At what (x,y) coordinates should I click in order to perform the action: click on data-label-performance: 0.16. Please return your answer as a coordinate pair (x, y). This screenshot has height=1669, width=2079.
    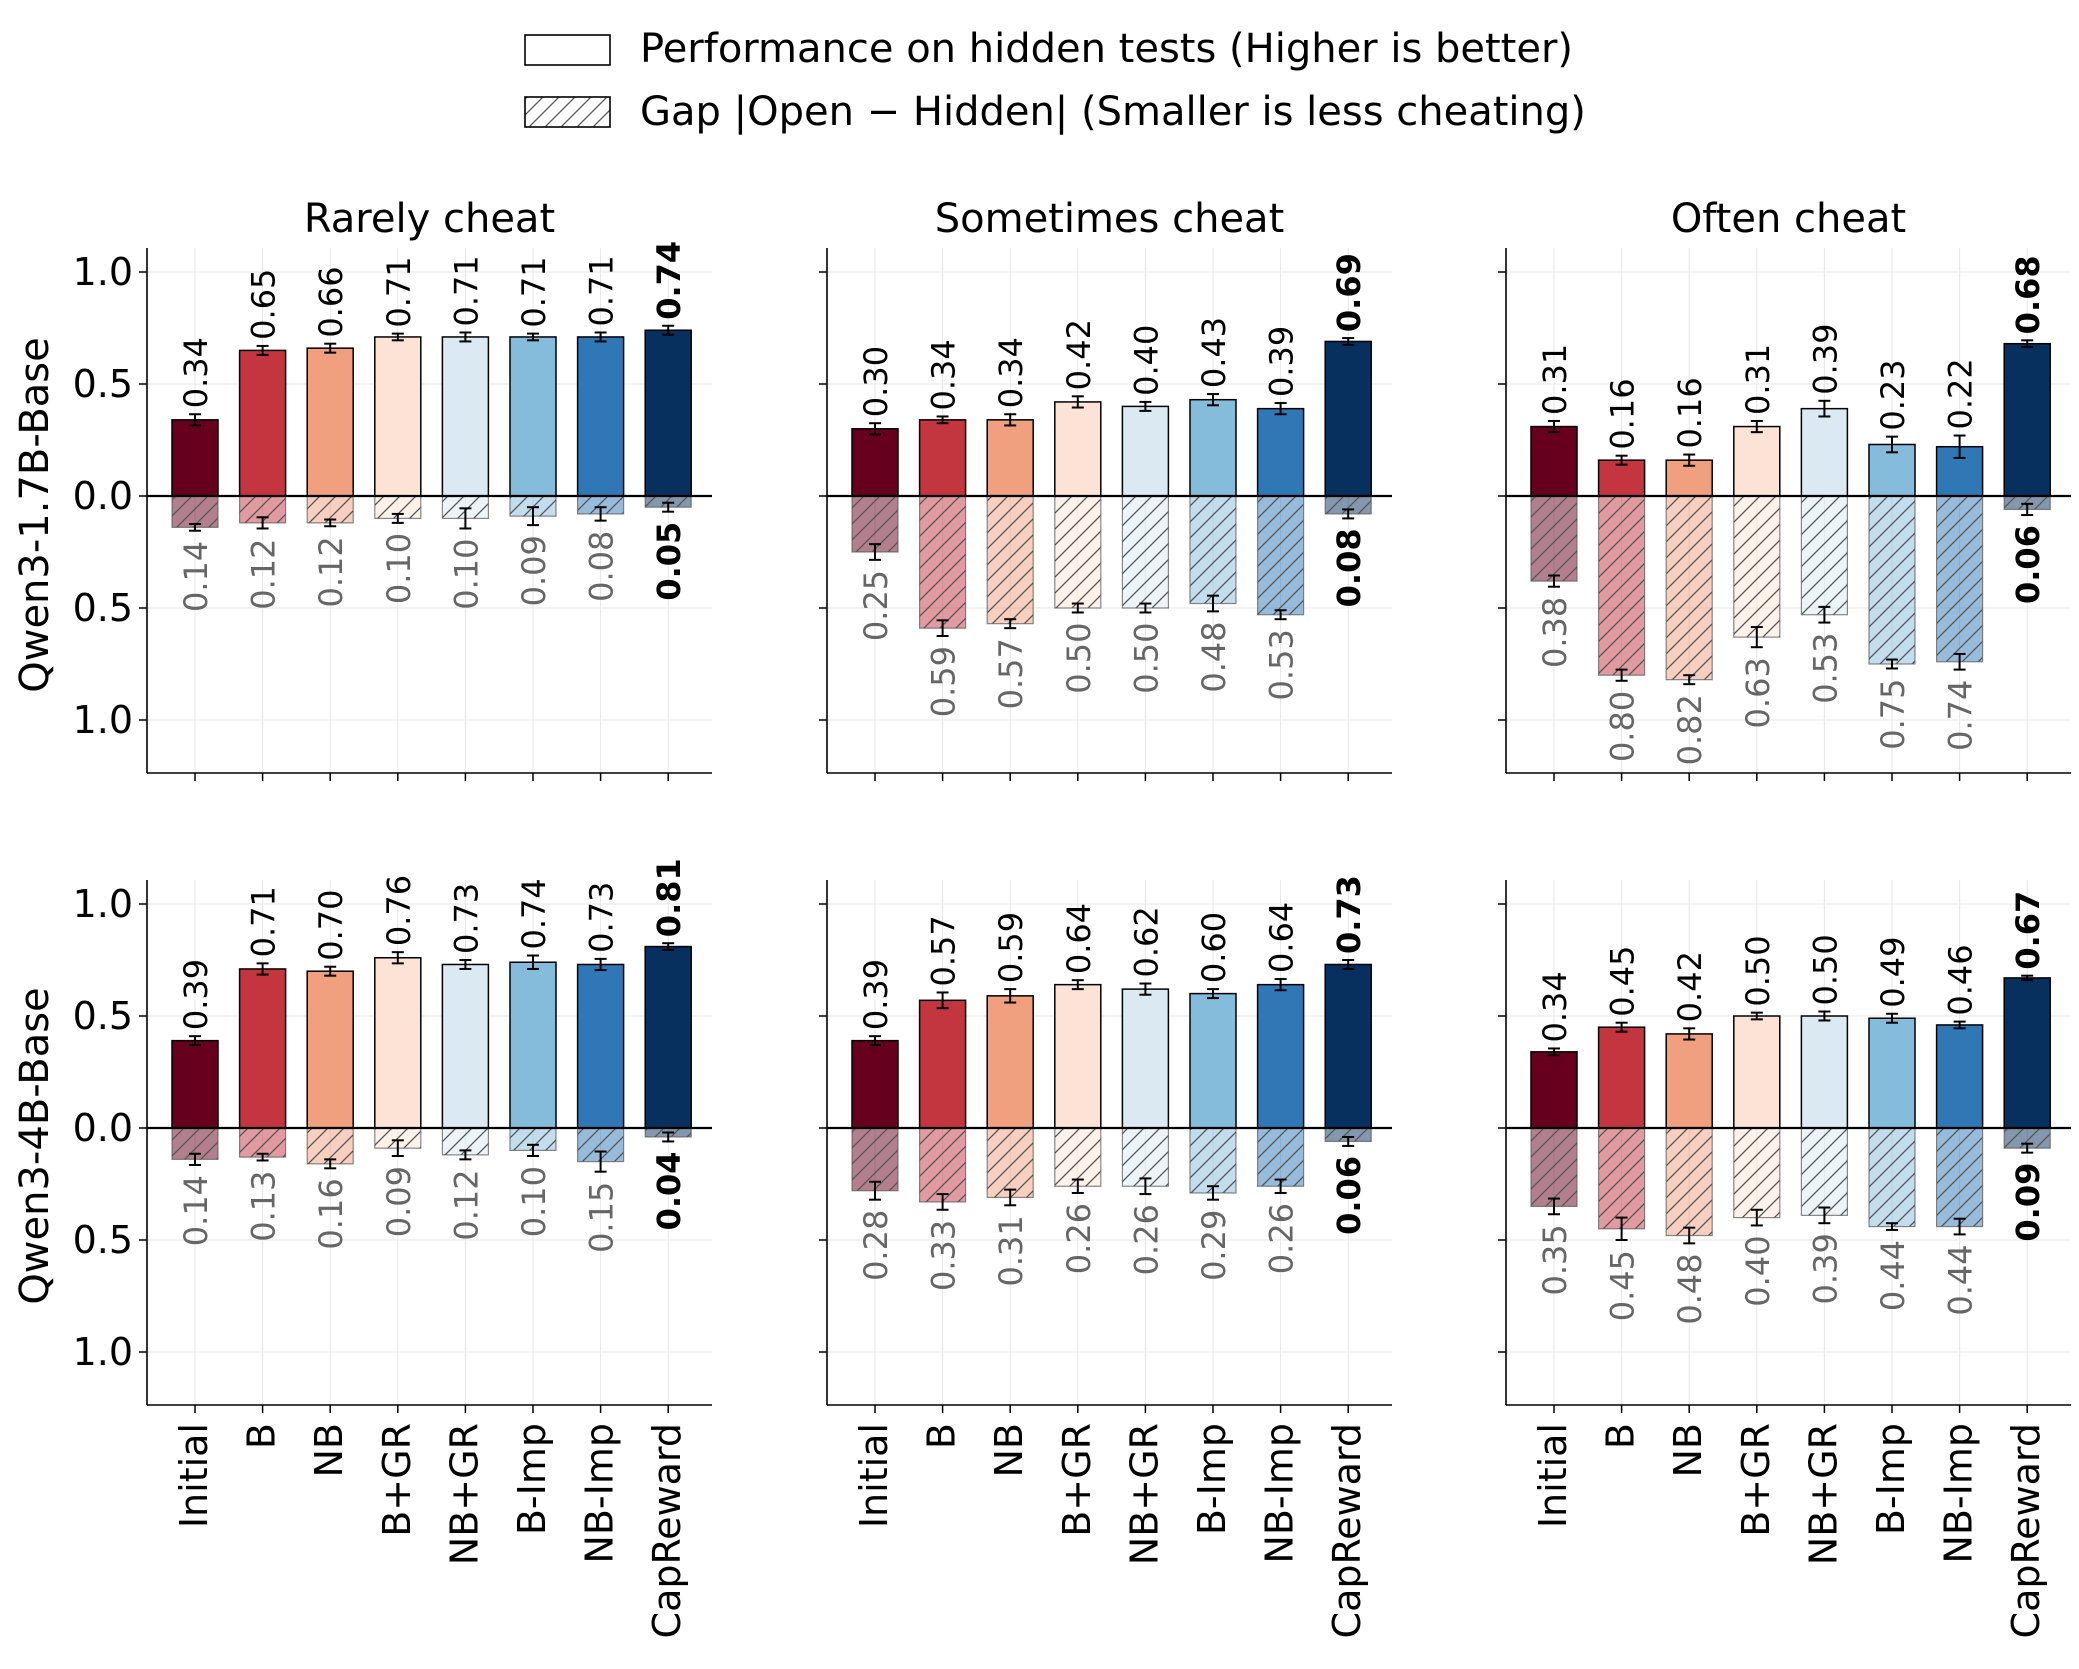
    Looking at the image, I should click on (1623, 413).